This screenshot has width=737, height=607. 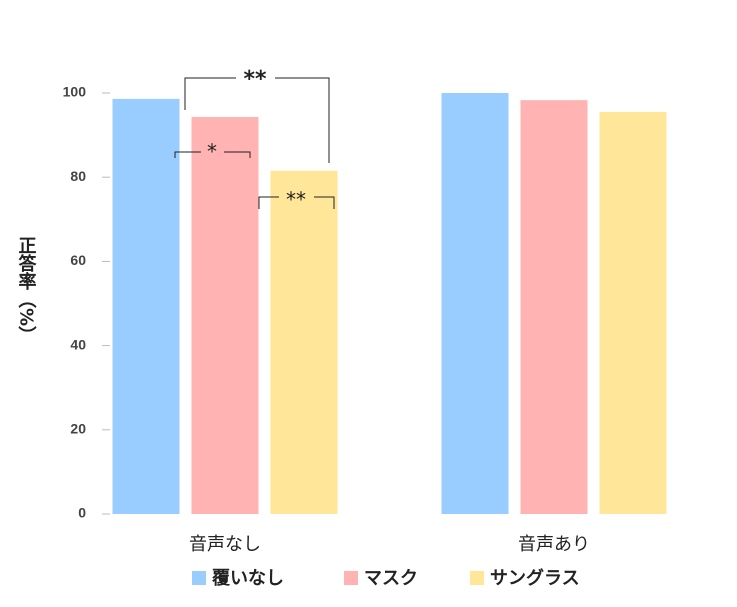 I want to click on legend-label: マスク, so click(x=391, y=578).